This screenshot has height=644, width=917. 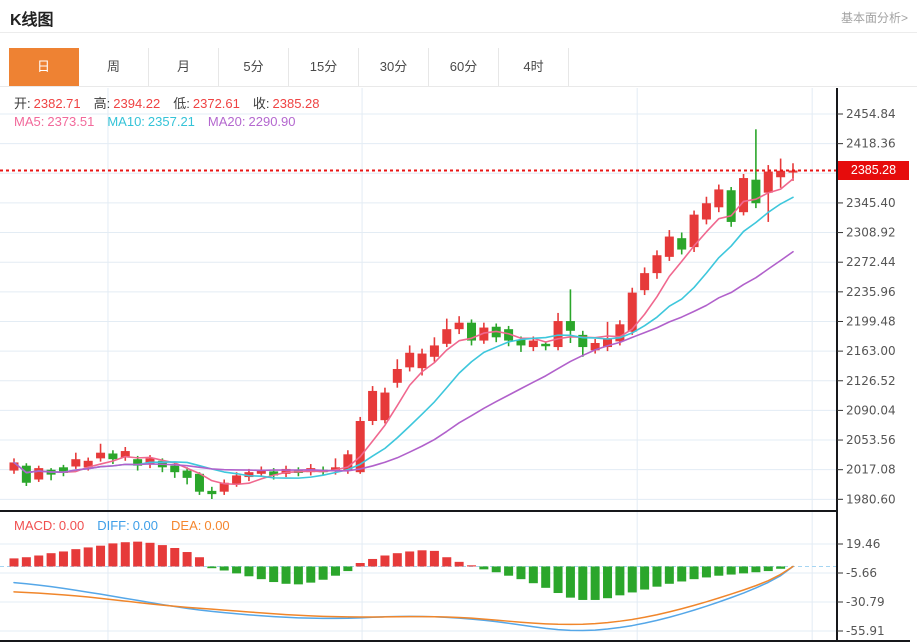 What do you see at coordinates (217, 525) in the screenshot?
I see `dea-value: 0.00` at bounding box center [217, 525].